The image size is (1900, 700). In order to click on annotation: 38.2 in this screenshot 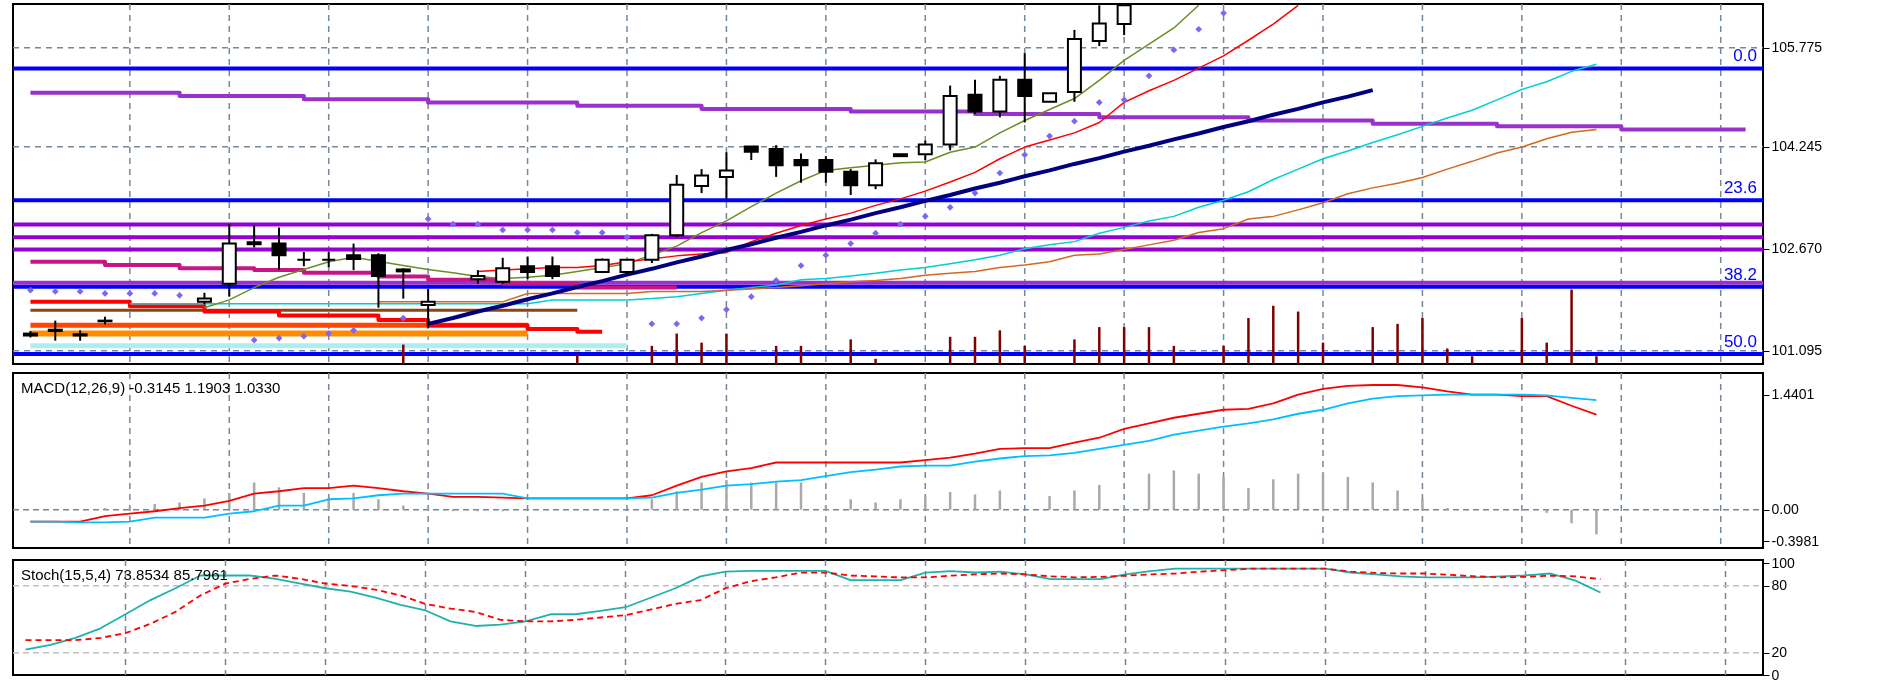, I will do `click(1740, 274)`.